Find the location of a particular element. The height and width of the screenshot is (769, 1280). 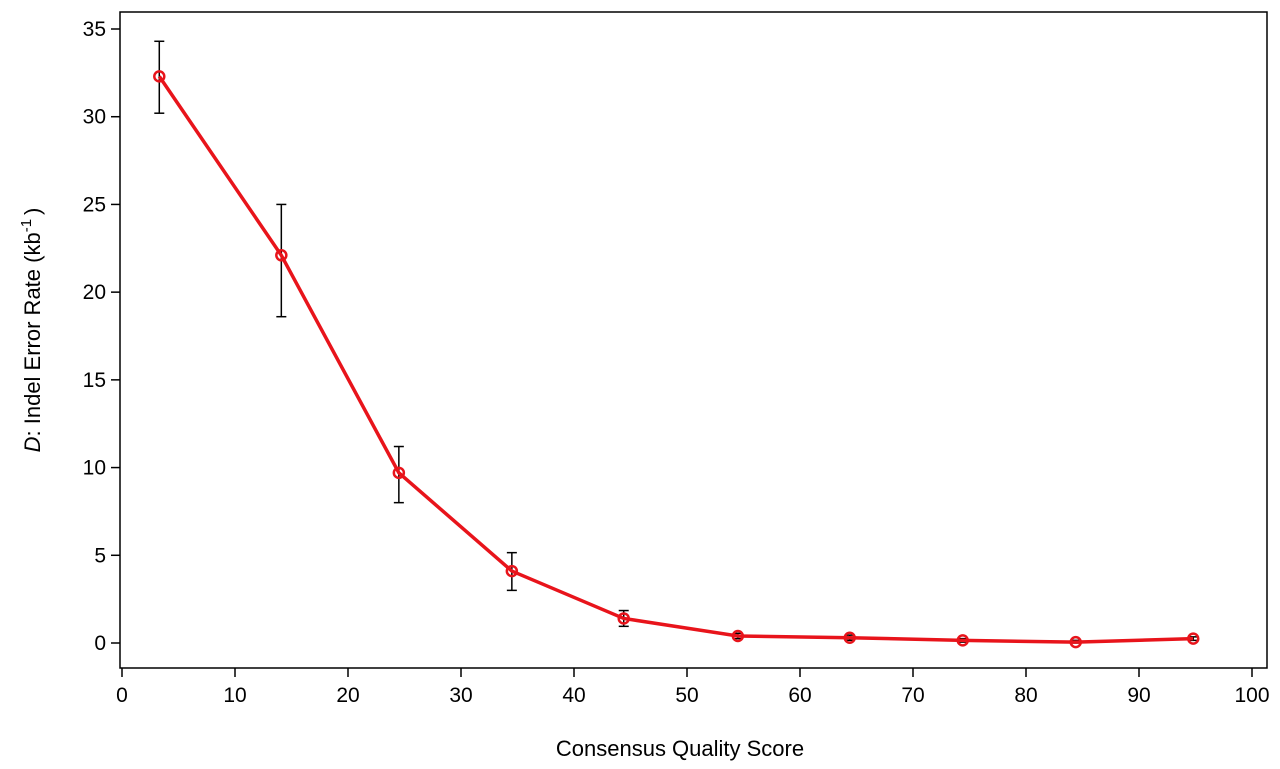

x-tick-label: 60 is located at coordinates (799, 695).